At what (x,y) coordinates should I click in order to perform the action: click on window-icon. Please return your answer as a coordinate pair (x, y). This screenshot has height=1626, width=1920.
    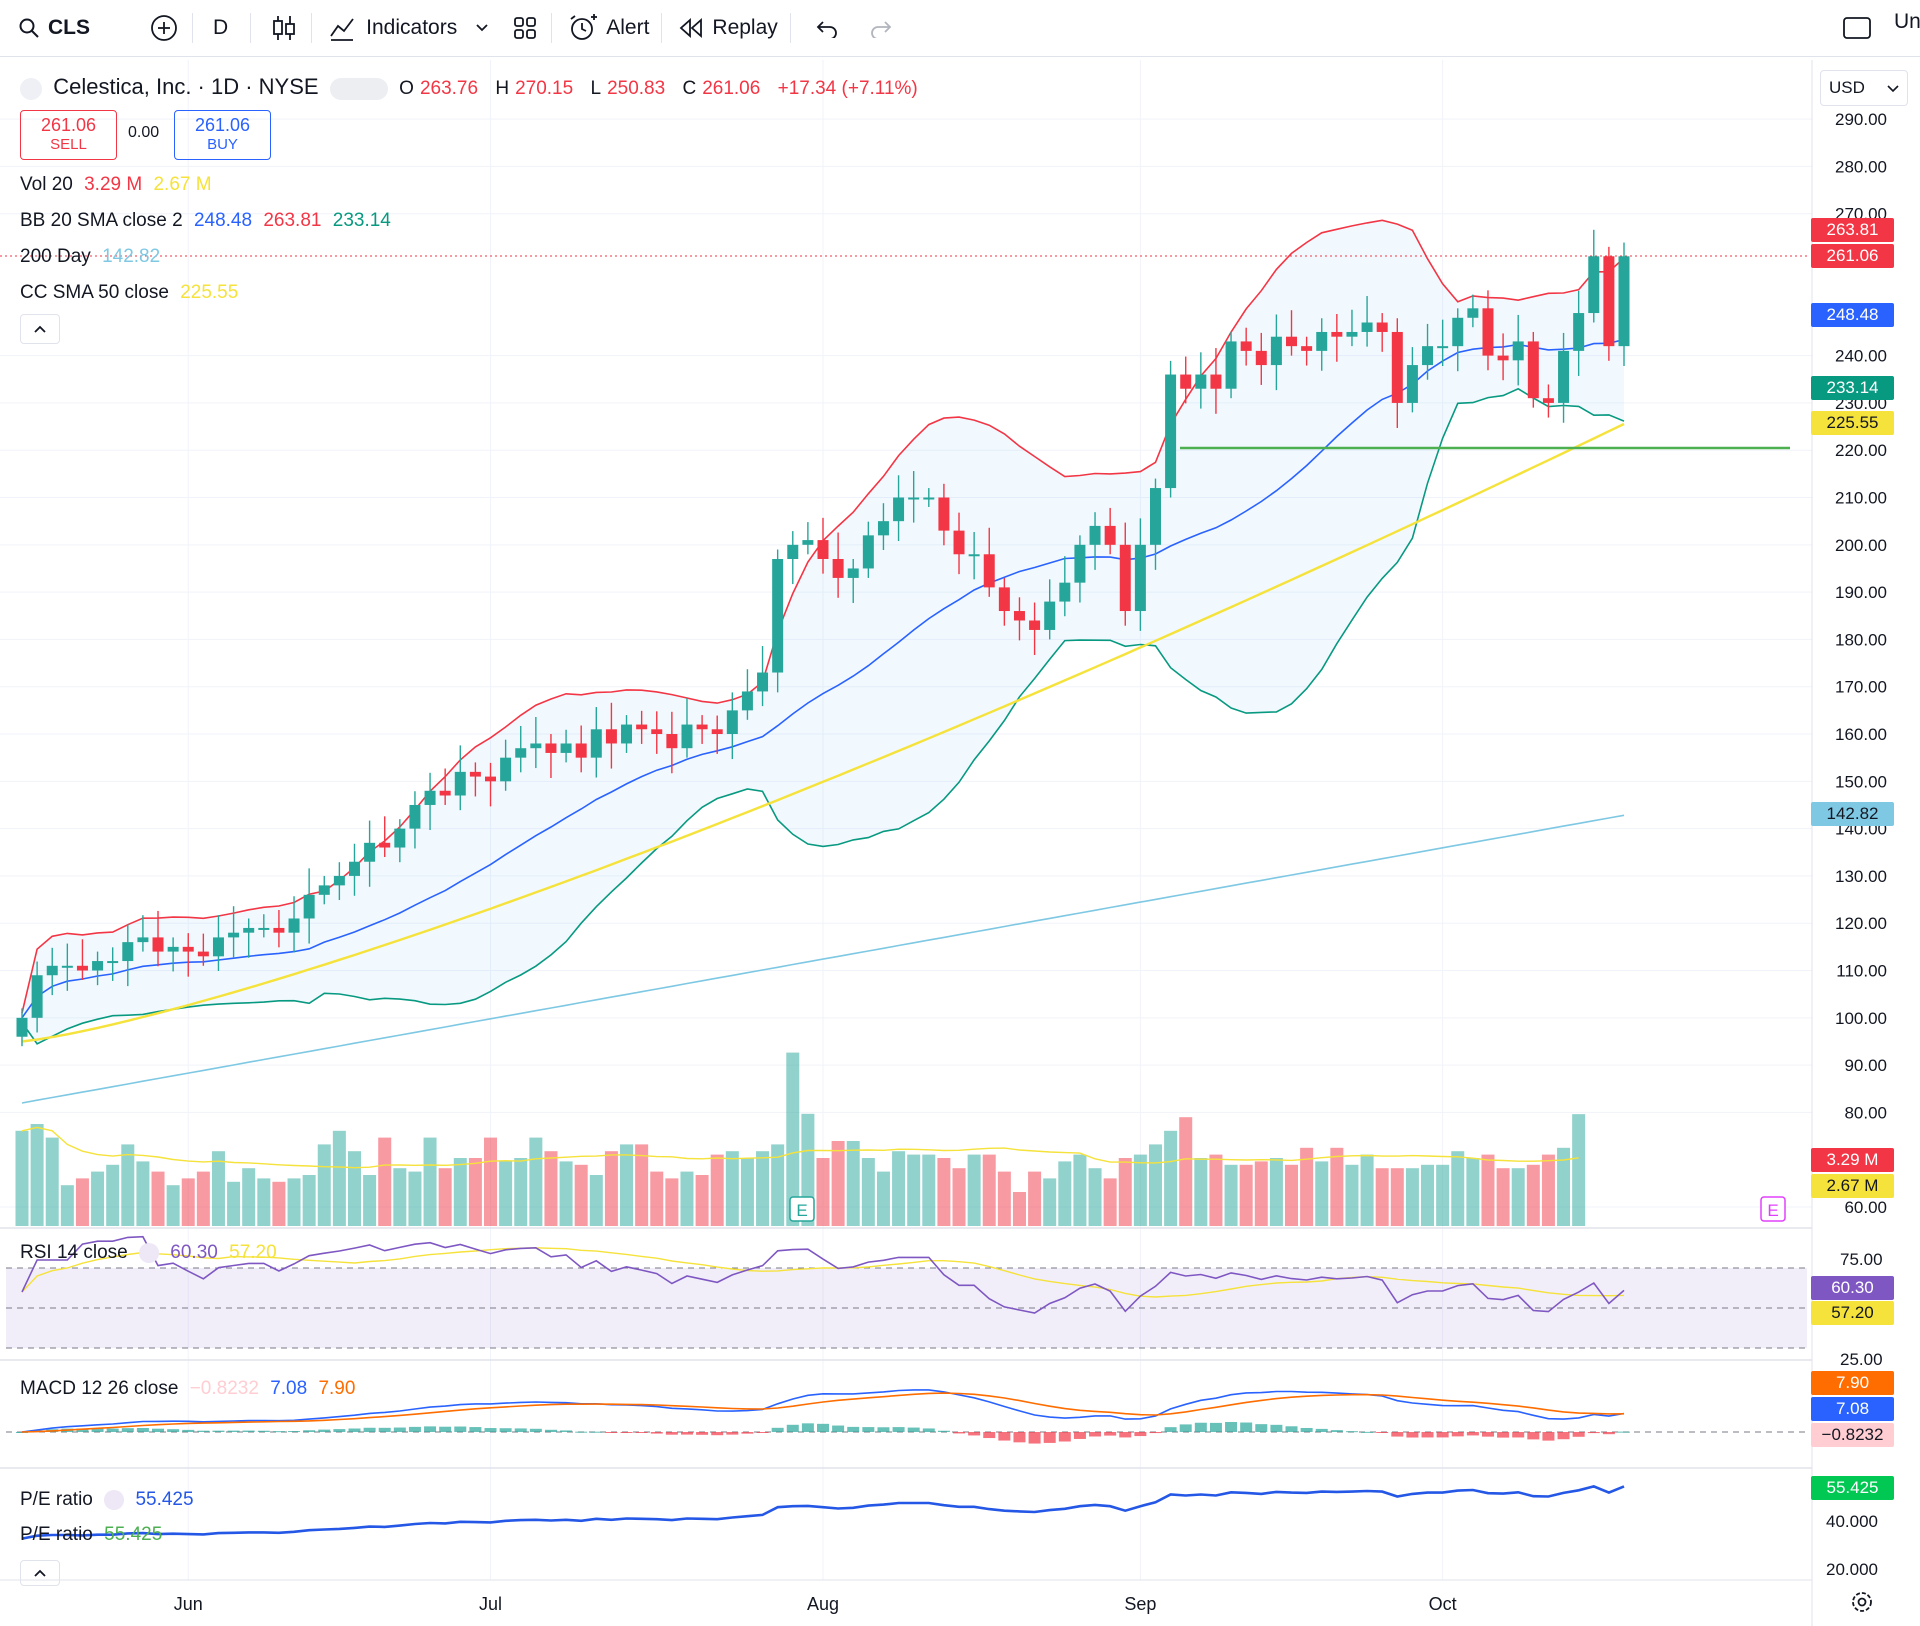
    Looking at the image, I should click on (1857, 28).